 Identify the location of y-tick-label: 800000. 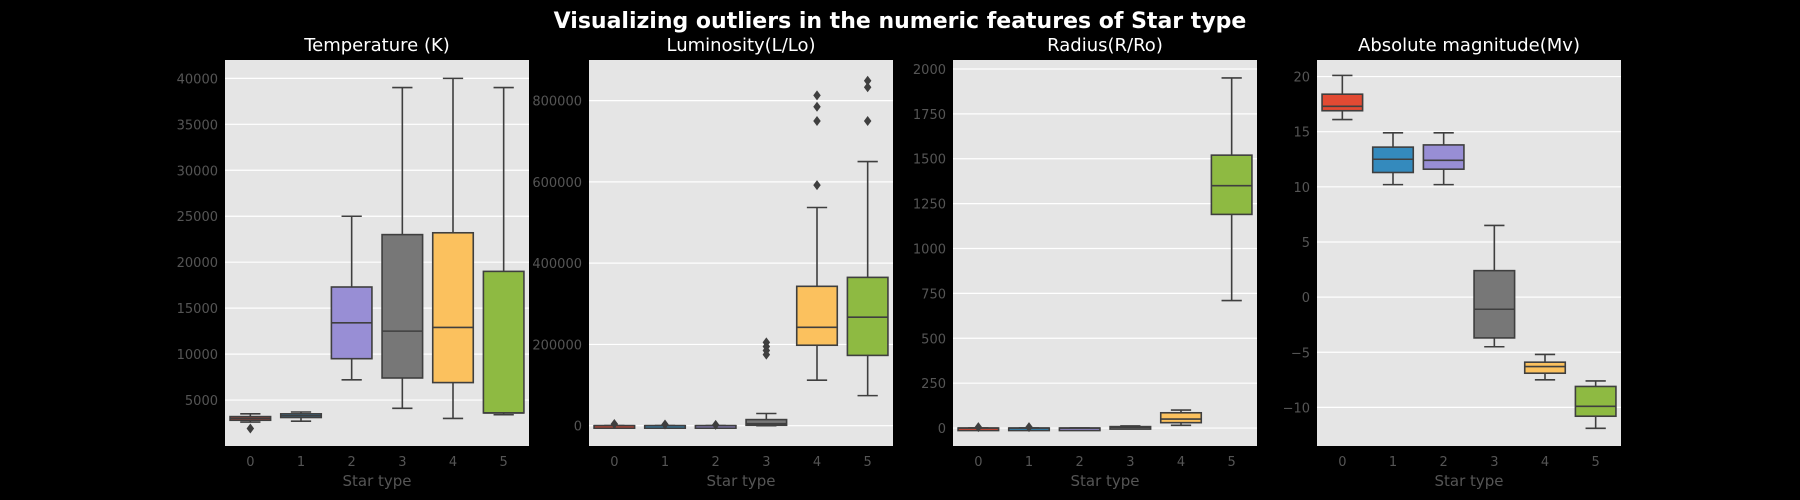
(557, 102).